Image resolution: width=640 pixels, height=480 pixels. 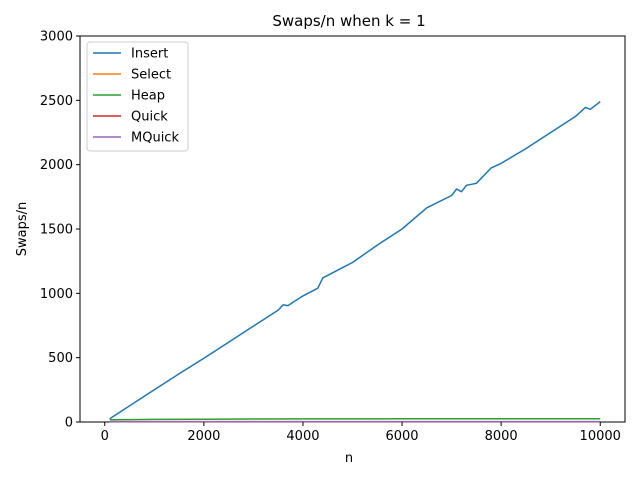 What do you see at coordinates (105, 436) in the screenshot?
I see `x-tick-label: 0` at bounding box center [105, 436].